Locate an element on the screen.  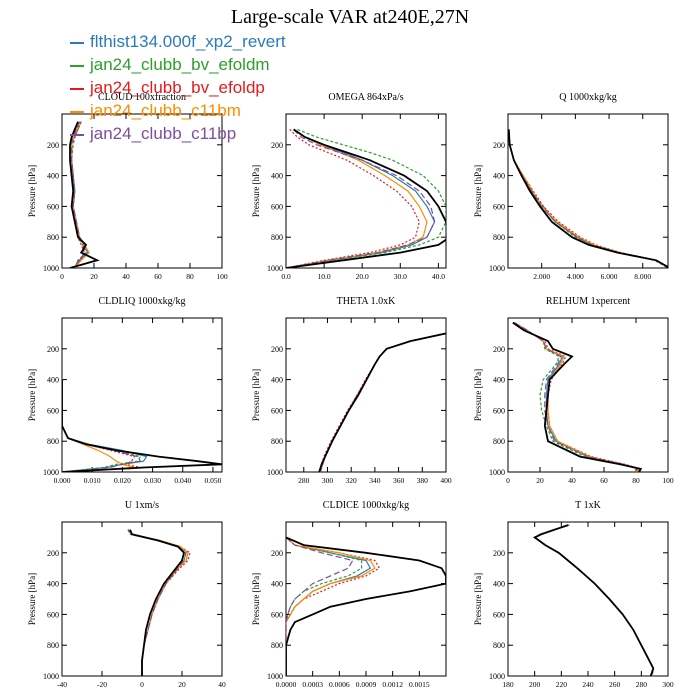
x-tick-label: 0.0015 is located at coordinates (419, 684).